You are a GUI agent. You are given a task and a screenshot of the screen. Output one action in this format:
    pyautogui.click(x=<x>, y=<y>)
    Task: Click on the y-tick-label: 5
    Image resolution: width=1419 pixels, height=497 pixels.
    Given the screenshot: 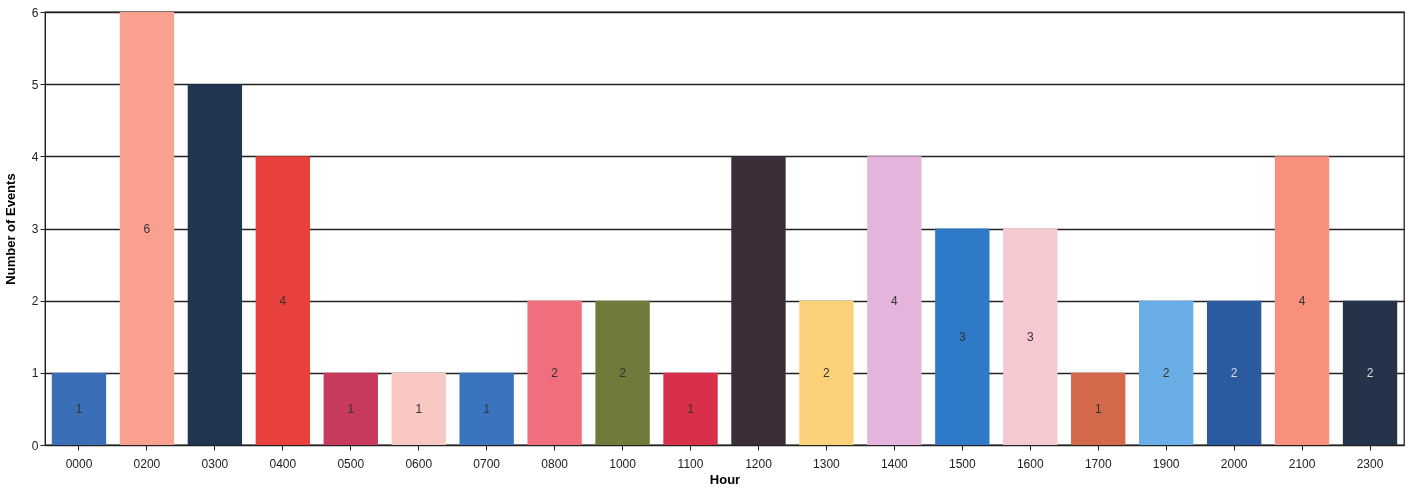 What is the action you would take?
    pyautogui.click(x=35, y=84)
    